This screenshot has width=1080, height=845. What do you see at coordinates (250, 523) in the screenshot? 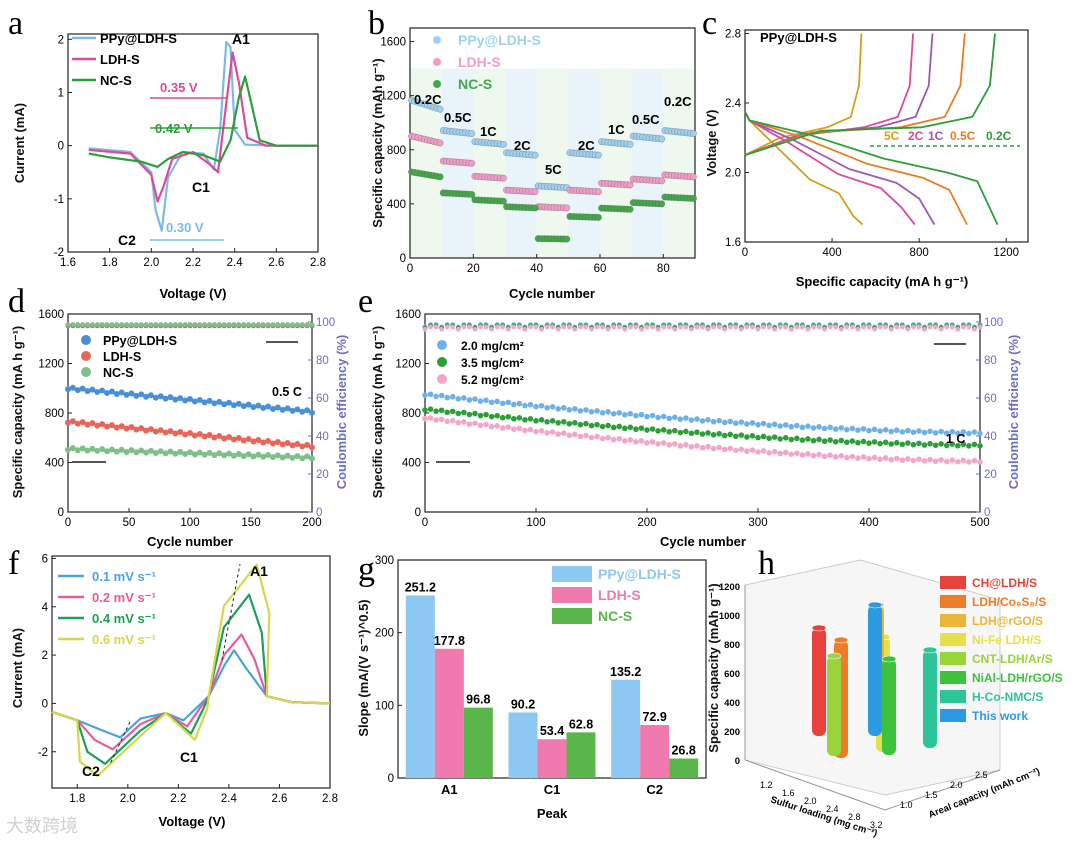
I see `d-xtick-label: 150` at bounding box center [250, 523].